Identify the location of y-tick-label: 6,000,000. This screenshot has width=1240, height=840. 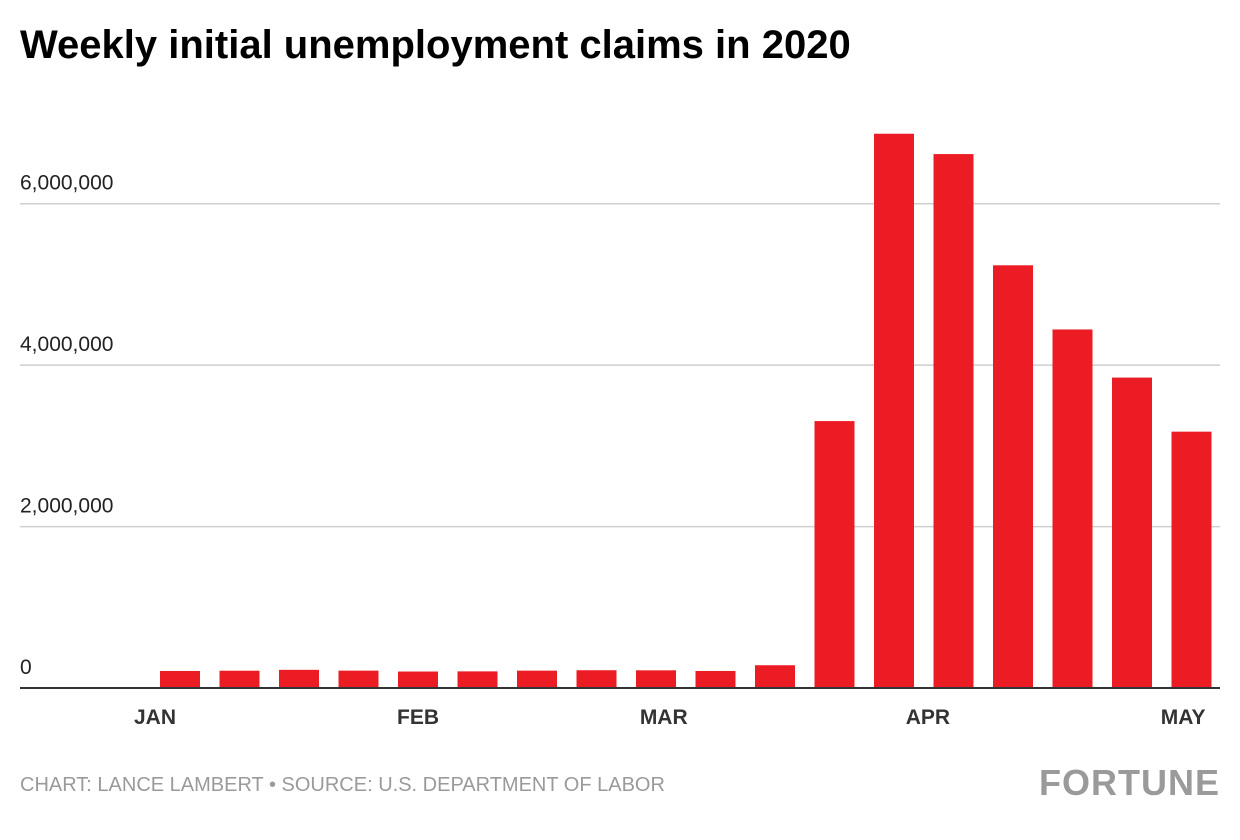
(66, 183).